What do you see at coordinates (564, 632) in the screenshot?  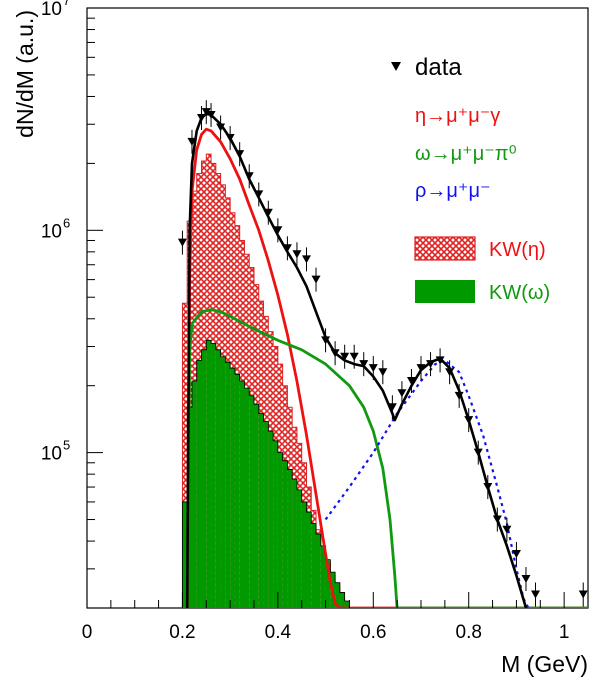 I see `x-tick-label: 1` at bounding box center [564, 632].